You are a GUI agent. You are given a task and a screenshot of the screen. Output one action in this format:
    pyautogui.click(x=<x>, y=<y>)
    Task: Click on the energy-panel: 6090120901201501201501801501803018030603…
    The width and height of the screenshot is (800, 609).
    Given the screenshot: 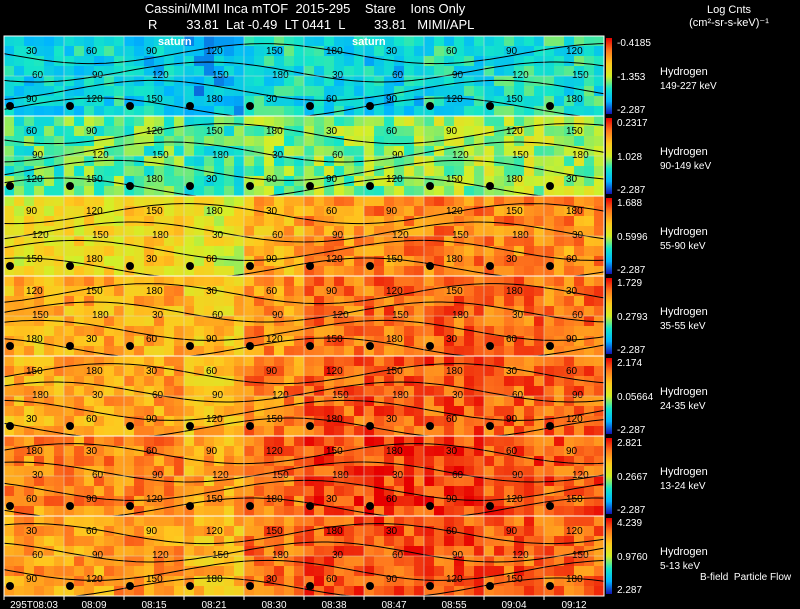 What is the action you would take?
    pyautogui.click(x=357, y=156)
    